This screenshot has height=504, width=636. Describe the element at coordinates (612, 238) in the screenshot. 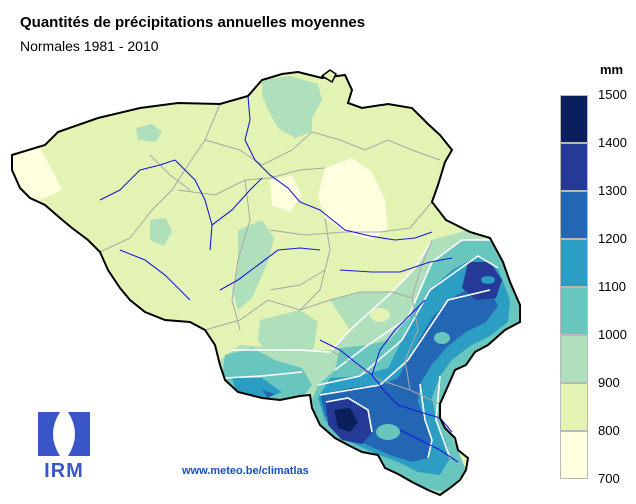

I see `legend-tick-1200: 1200` at that location.